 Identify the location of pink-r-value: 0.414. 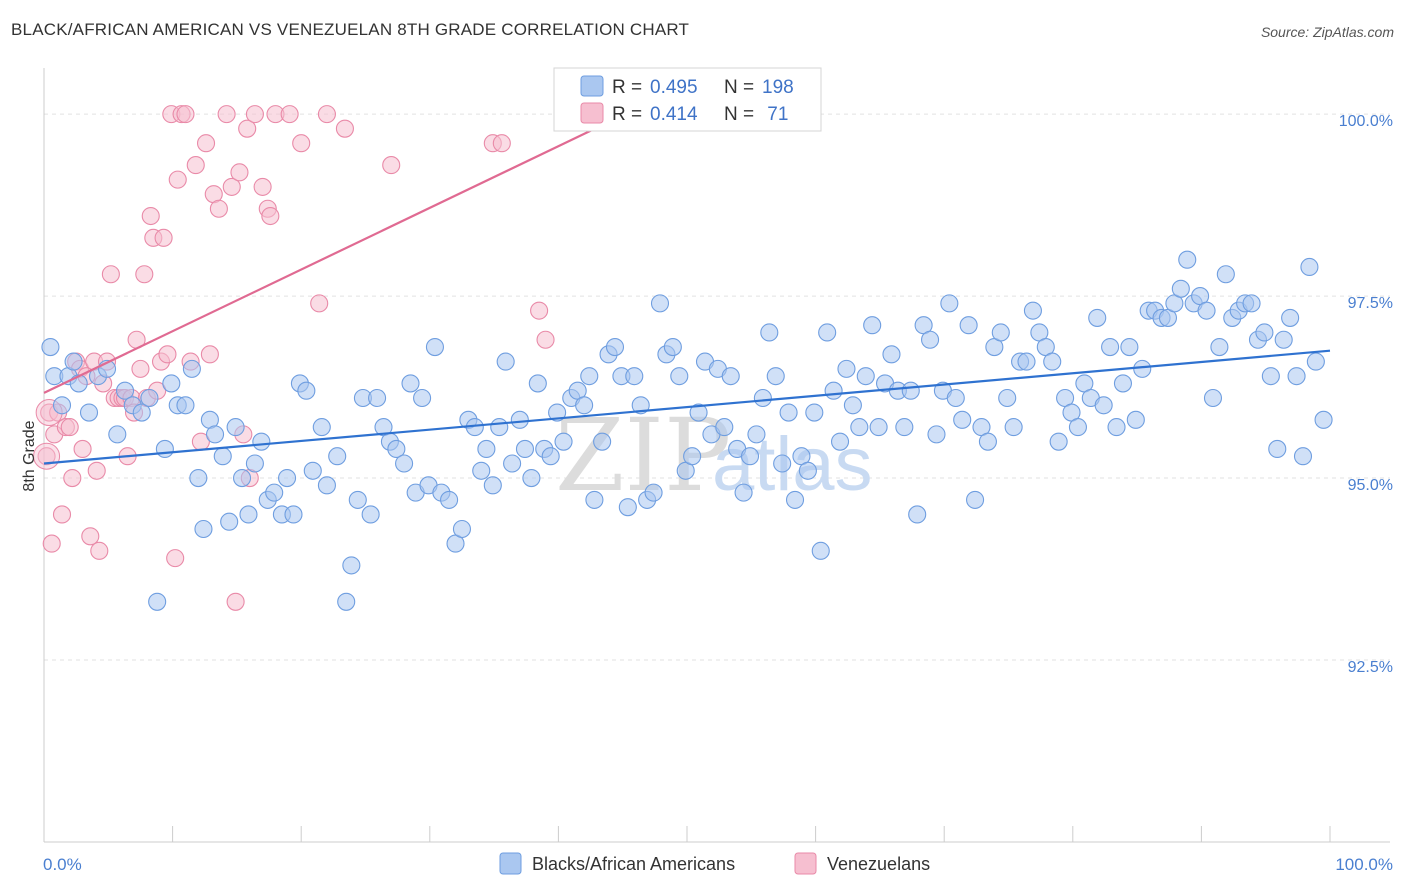
(674, 114).